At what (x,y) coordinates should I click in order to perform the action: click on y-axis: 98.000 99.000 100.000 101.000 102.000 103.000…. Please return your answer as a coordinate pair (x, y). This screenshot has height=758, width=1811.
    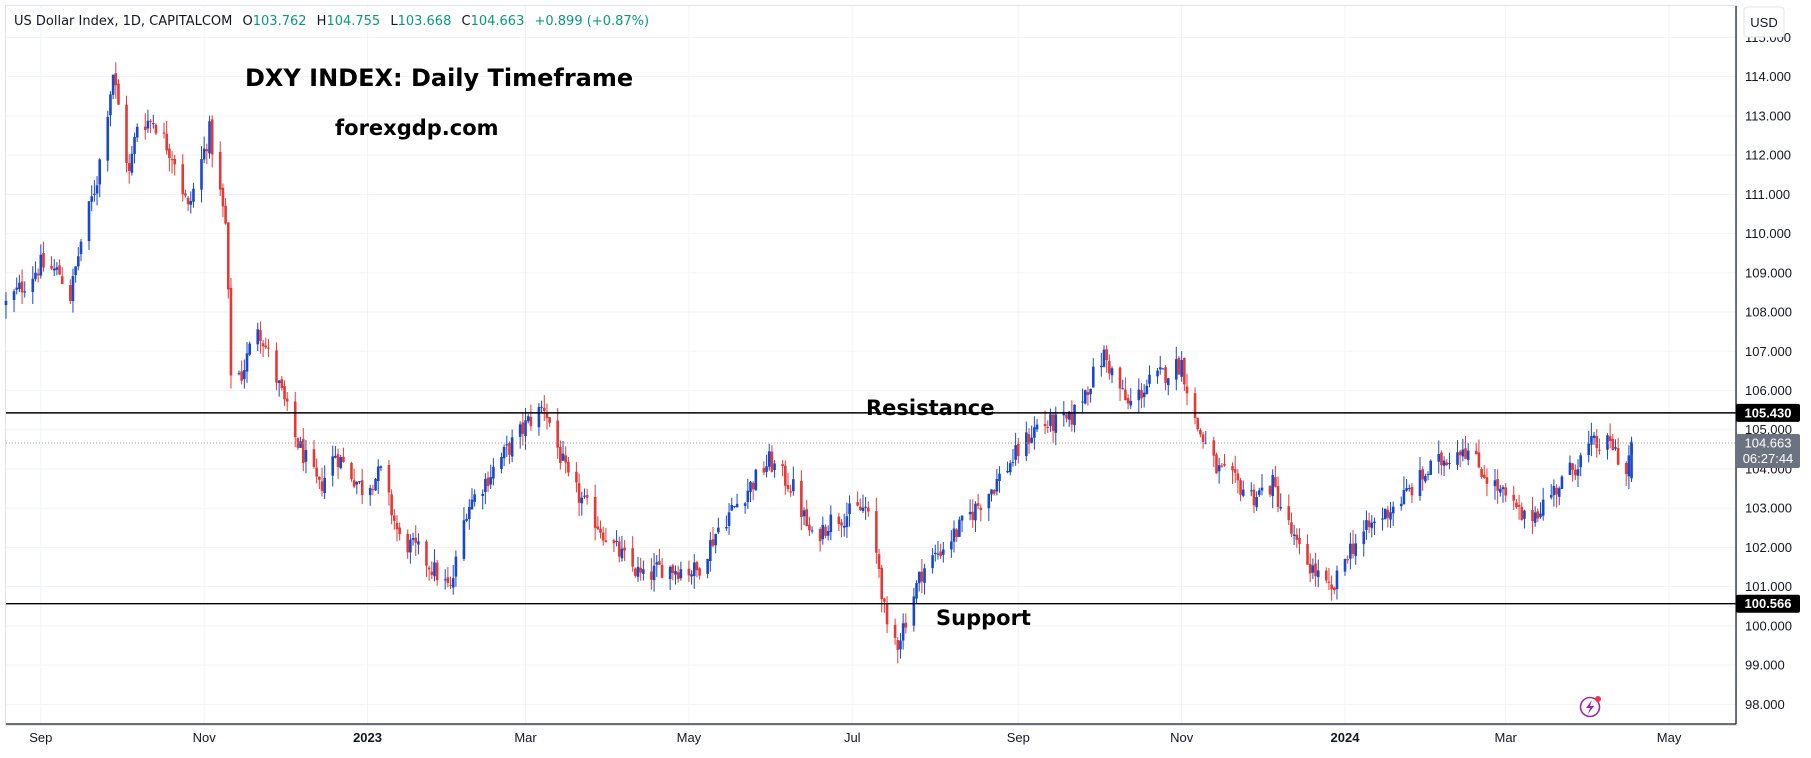
    Looking at the image, I should click on (1763, 365).